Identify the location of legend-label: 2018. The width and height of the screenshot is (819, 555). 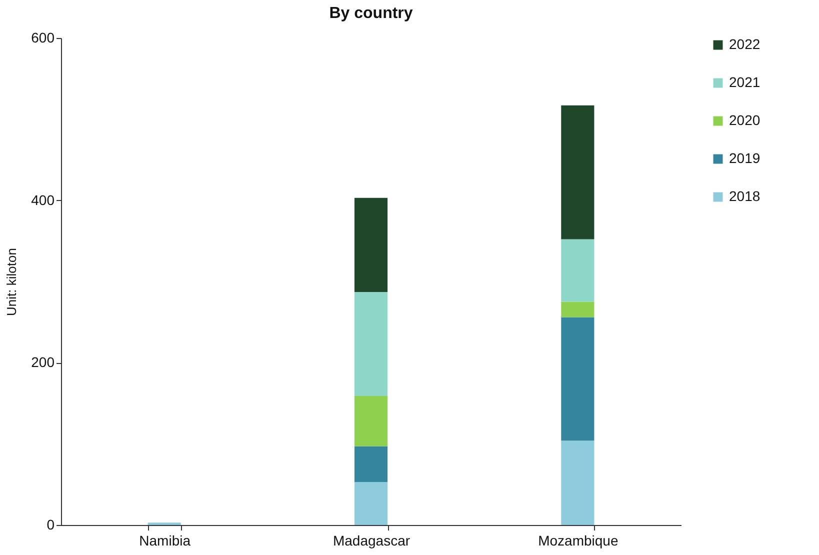
(744, 196).